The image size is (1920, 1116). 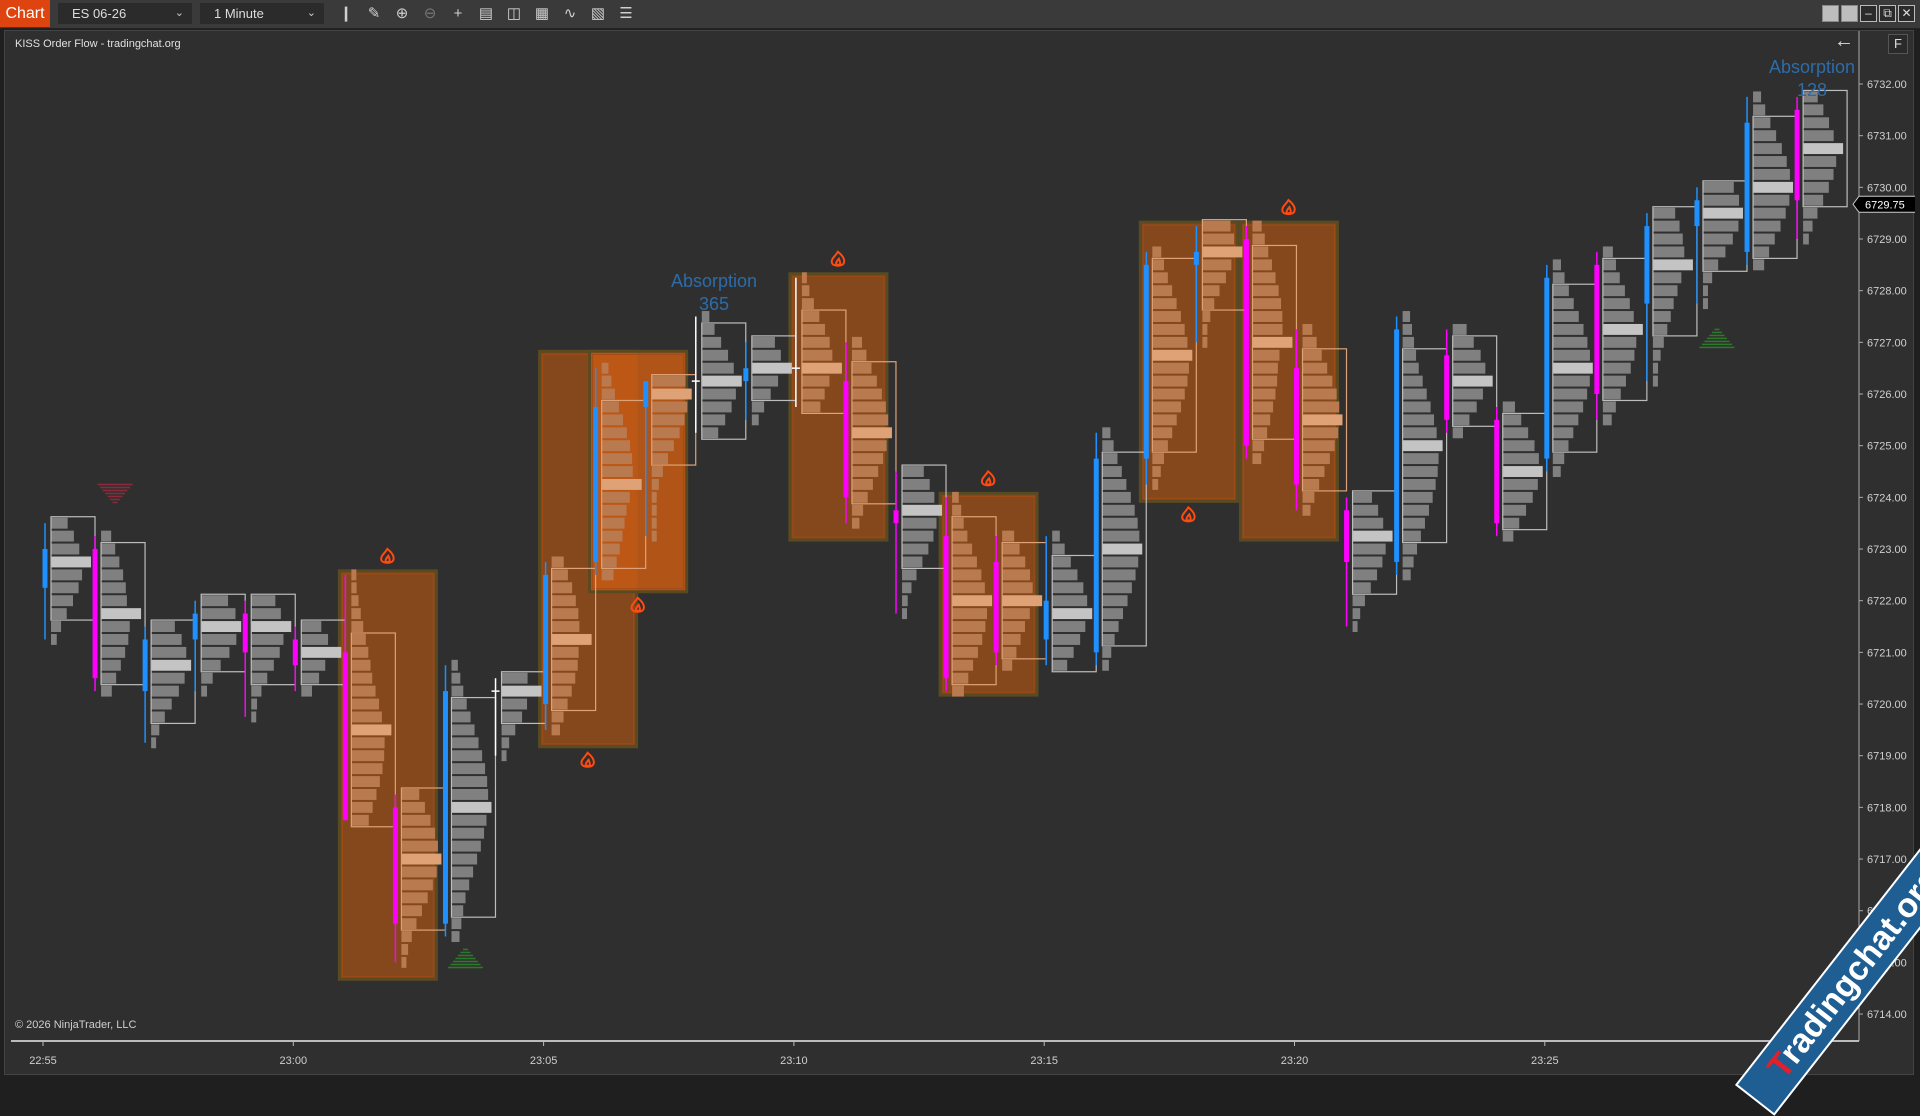 What do you see at coordinates (1288, 381) in the screenshot?
I see `absorption-zone-inner` at bounding box center [1288, 381].